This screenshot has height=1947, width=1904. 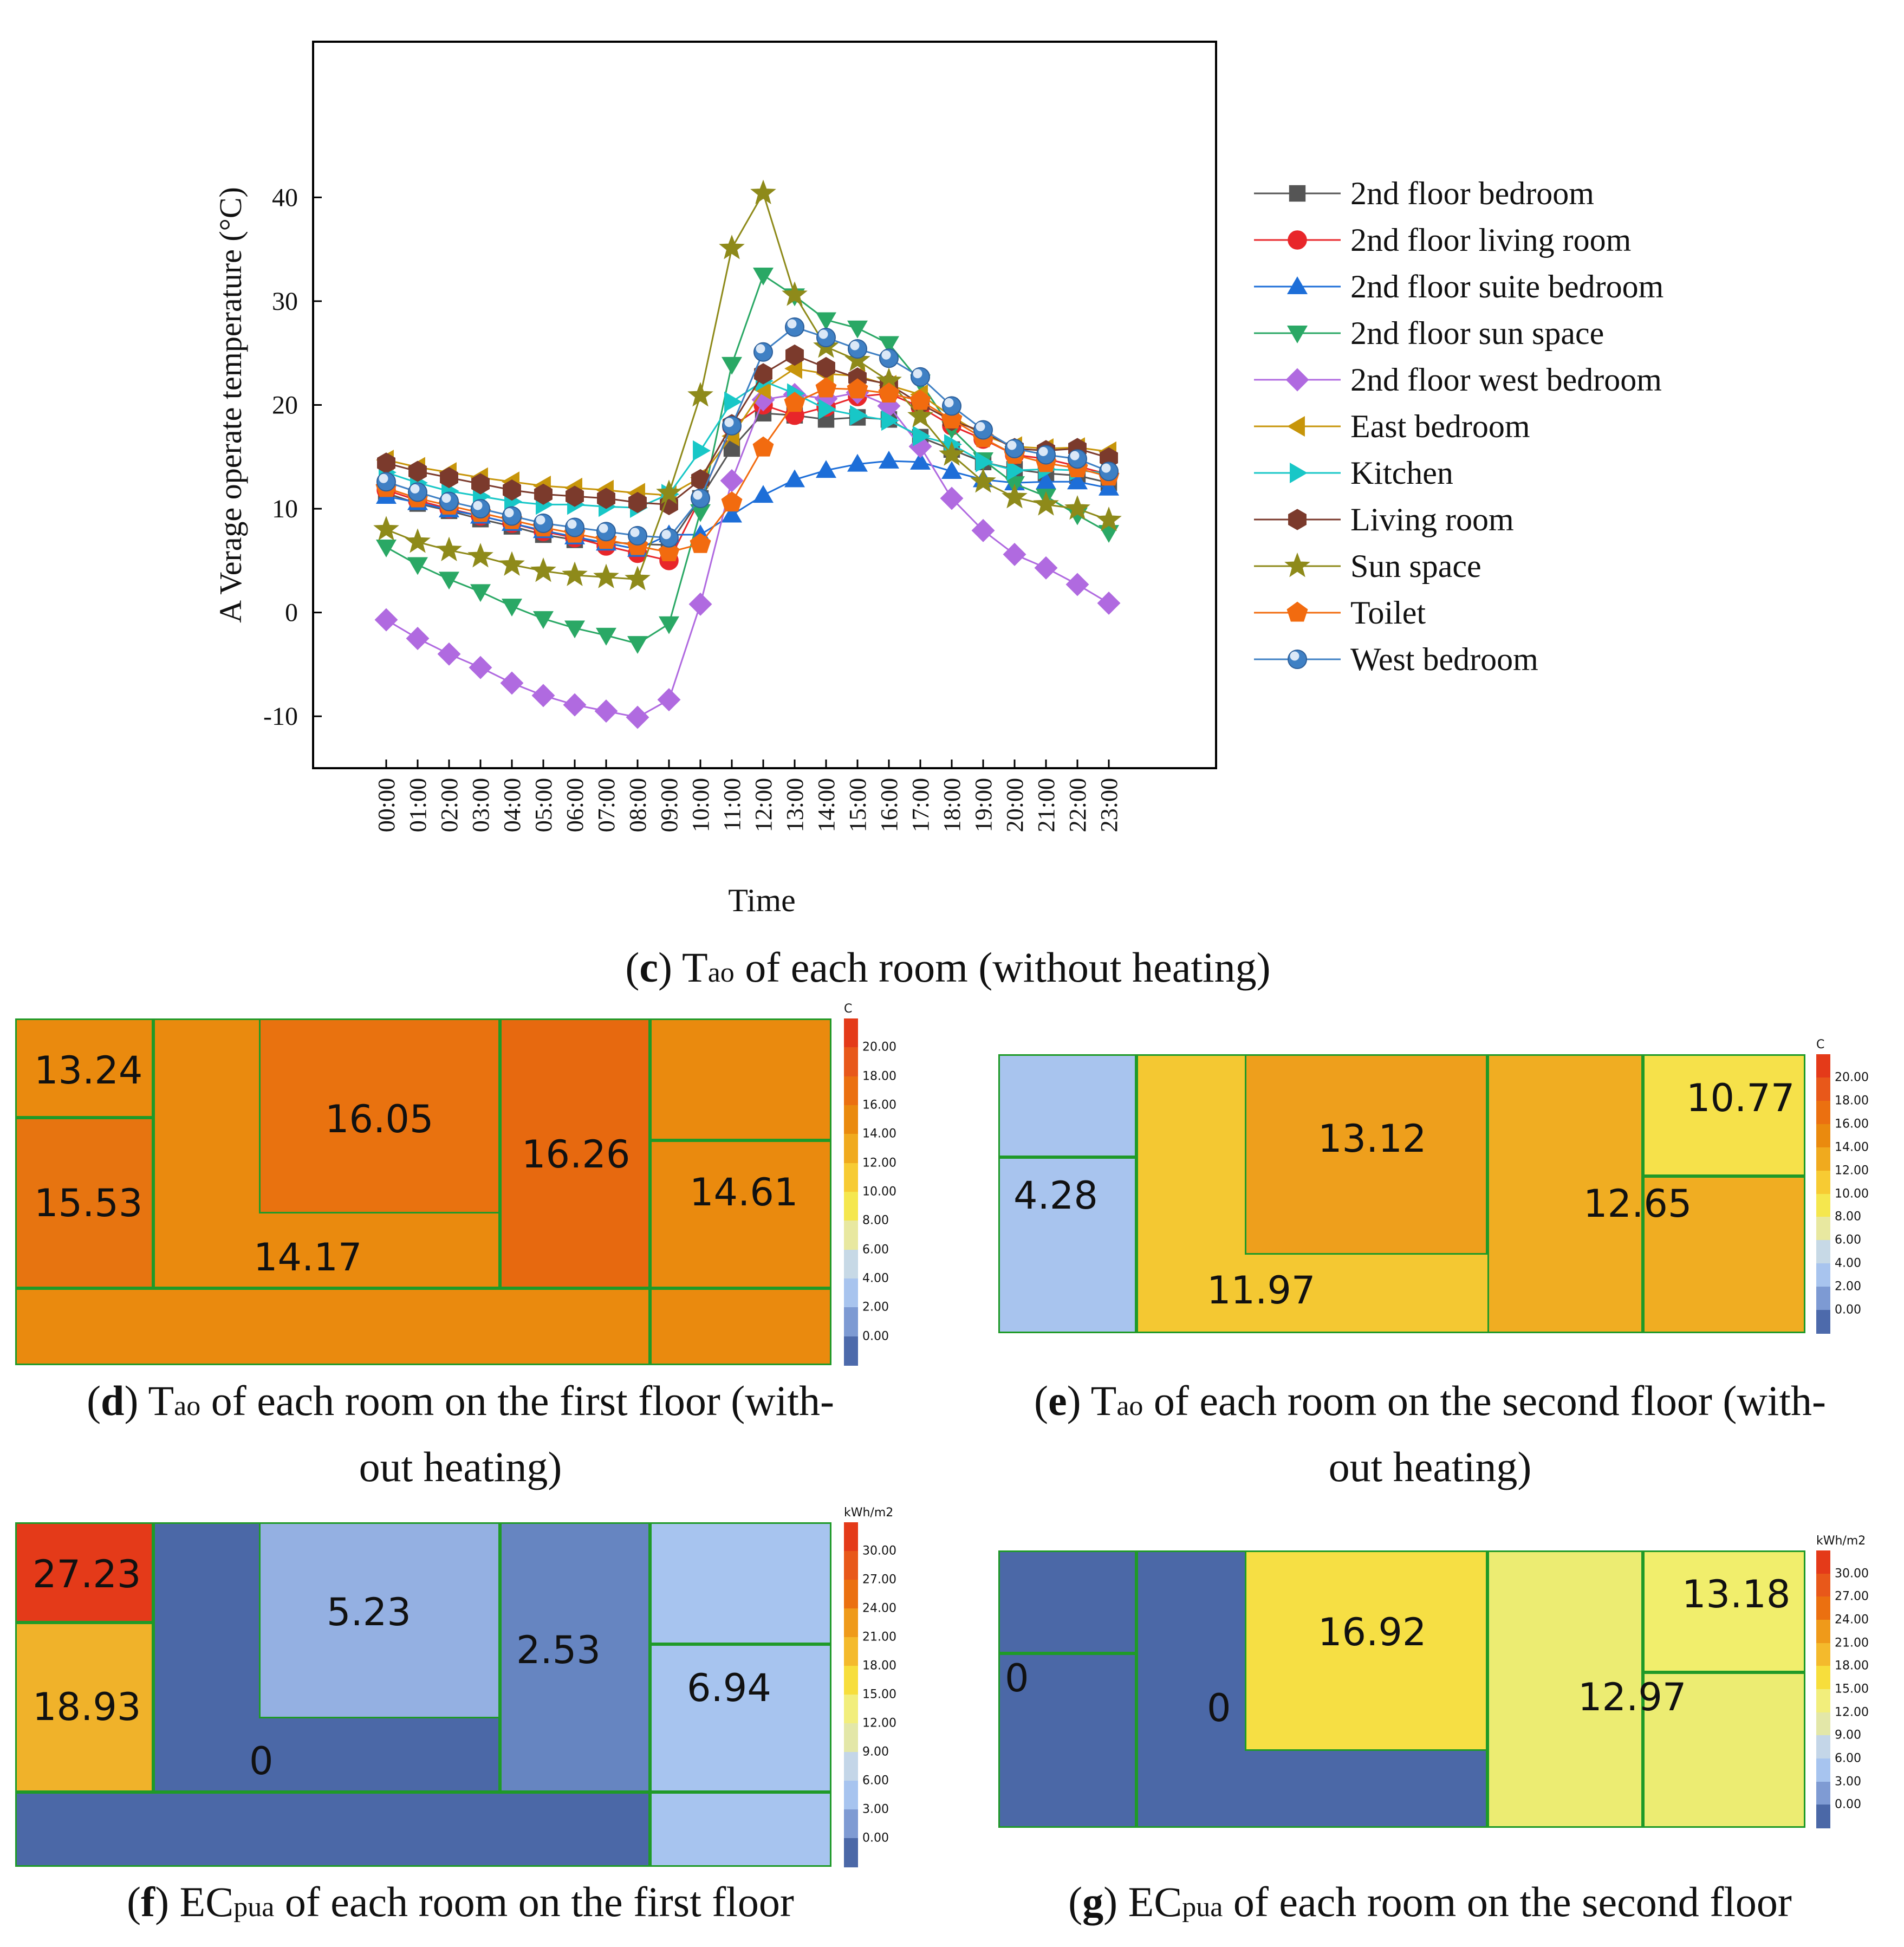 I want to click on series-west-bedroom, so click(x=748, y=433).